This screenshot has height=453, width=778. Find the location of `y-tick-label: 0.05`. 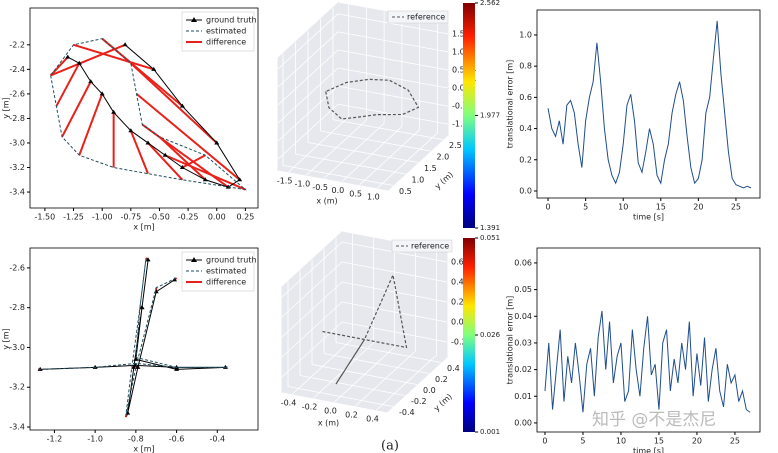

y-tick-label: 0.05 is located at coordinates (523, 289).